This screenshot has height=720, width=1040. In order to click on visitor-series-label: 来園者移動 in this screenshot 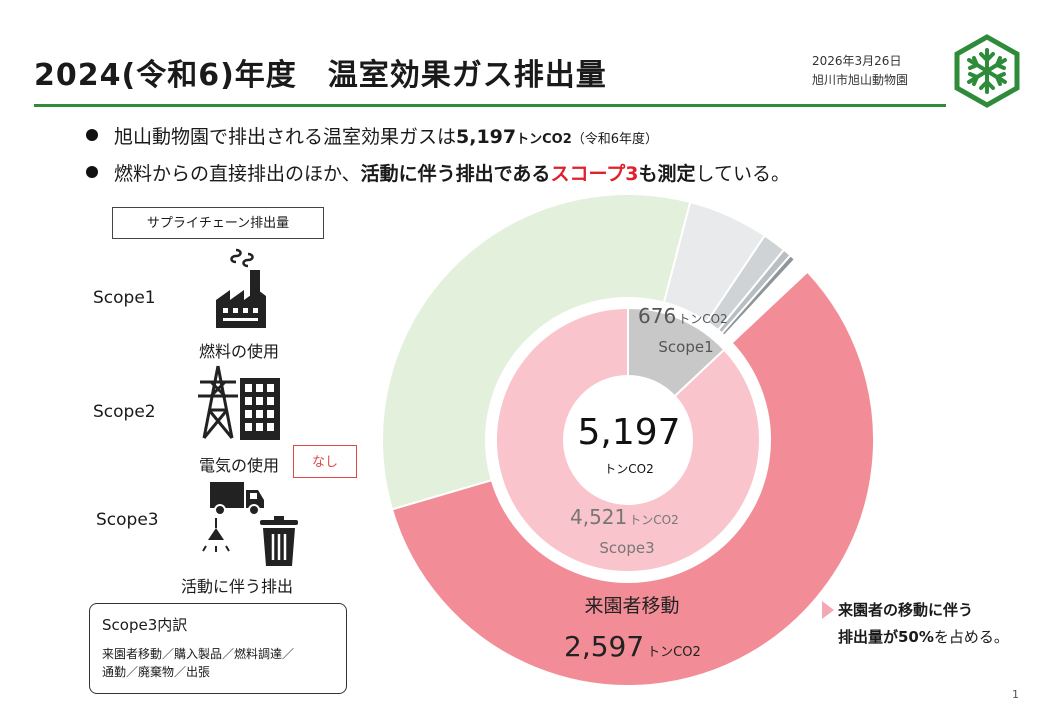, I will do `click(631, 606)`.